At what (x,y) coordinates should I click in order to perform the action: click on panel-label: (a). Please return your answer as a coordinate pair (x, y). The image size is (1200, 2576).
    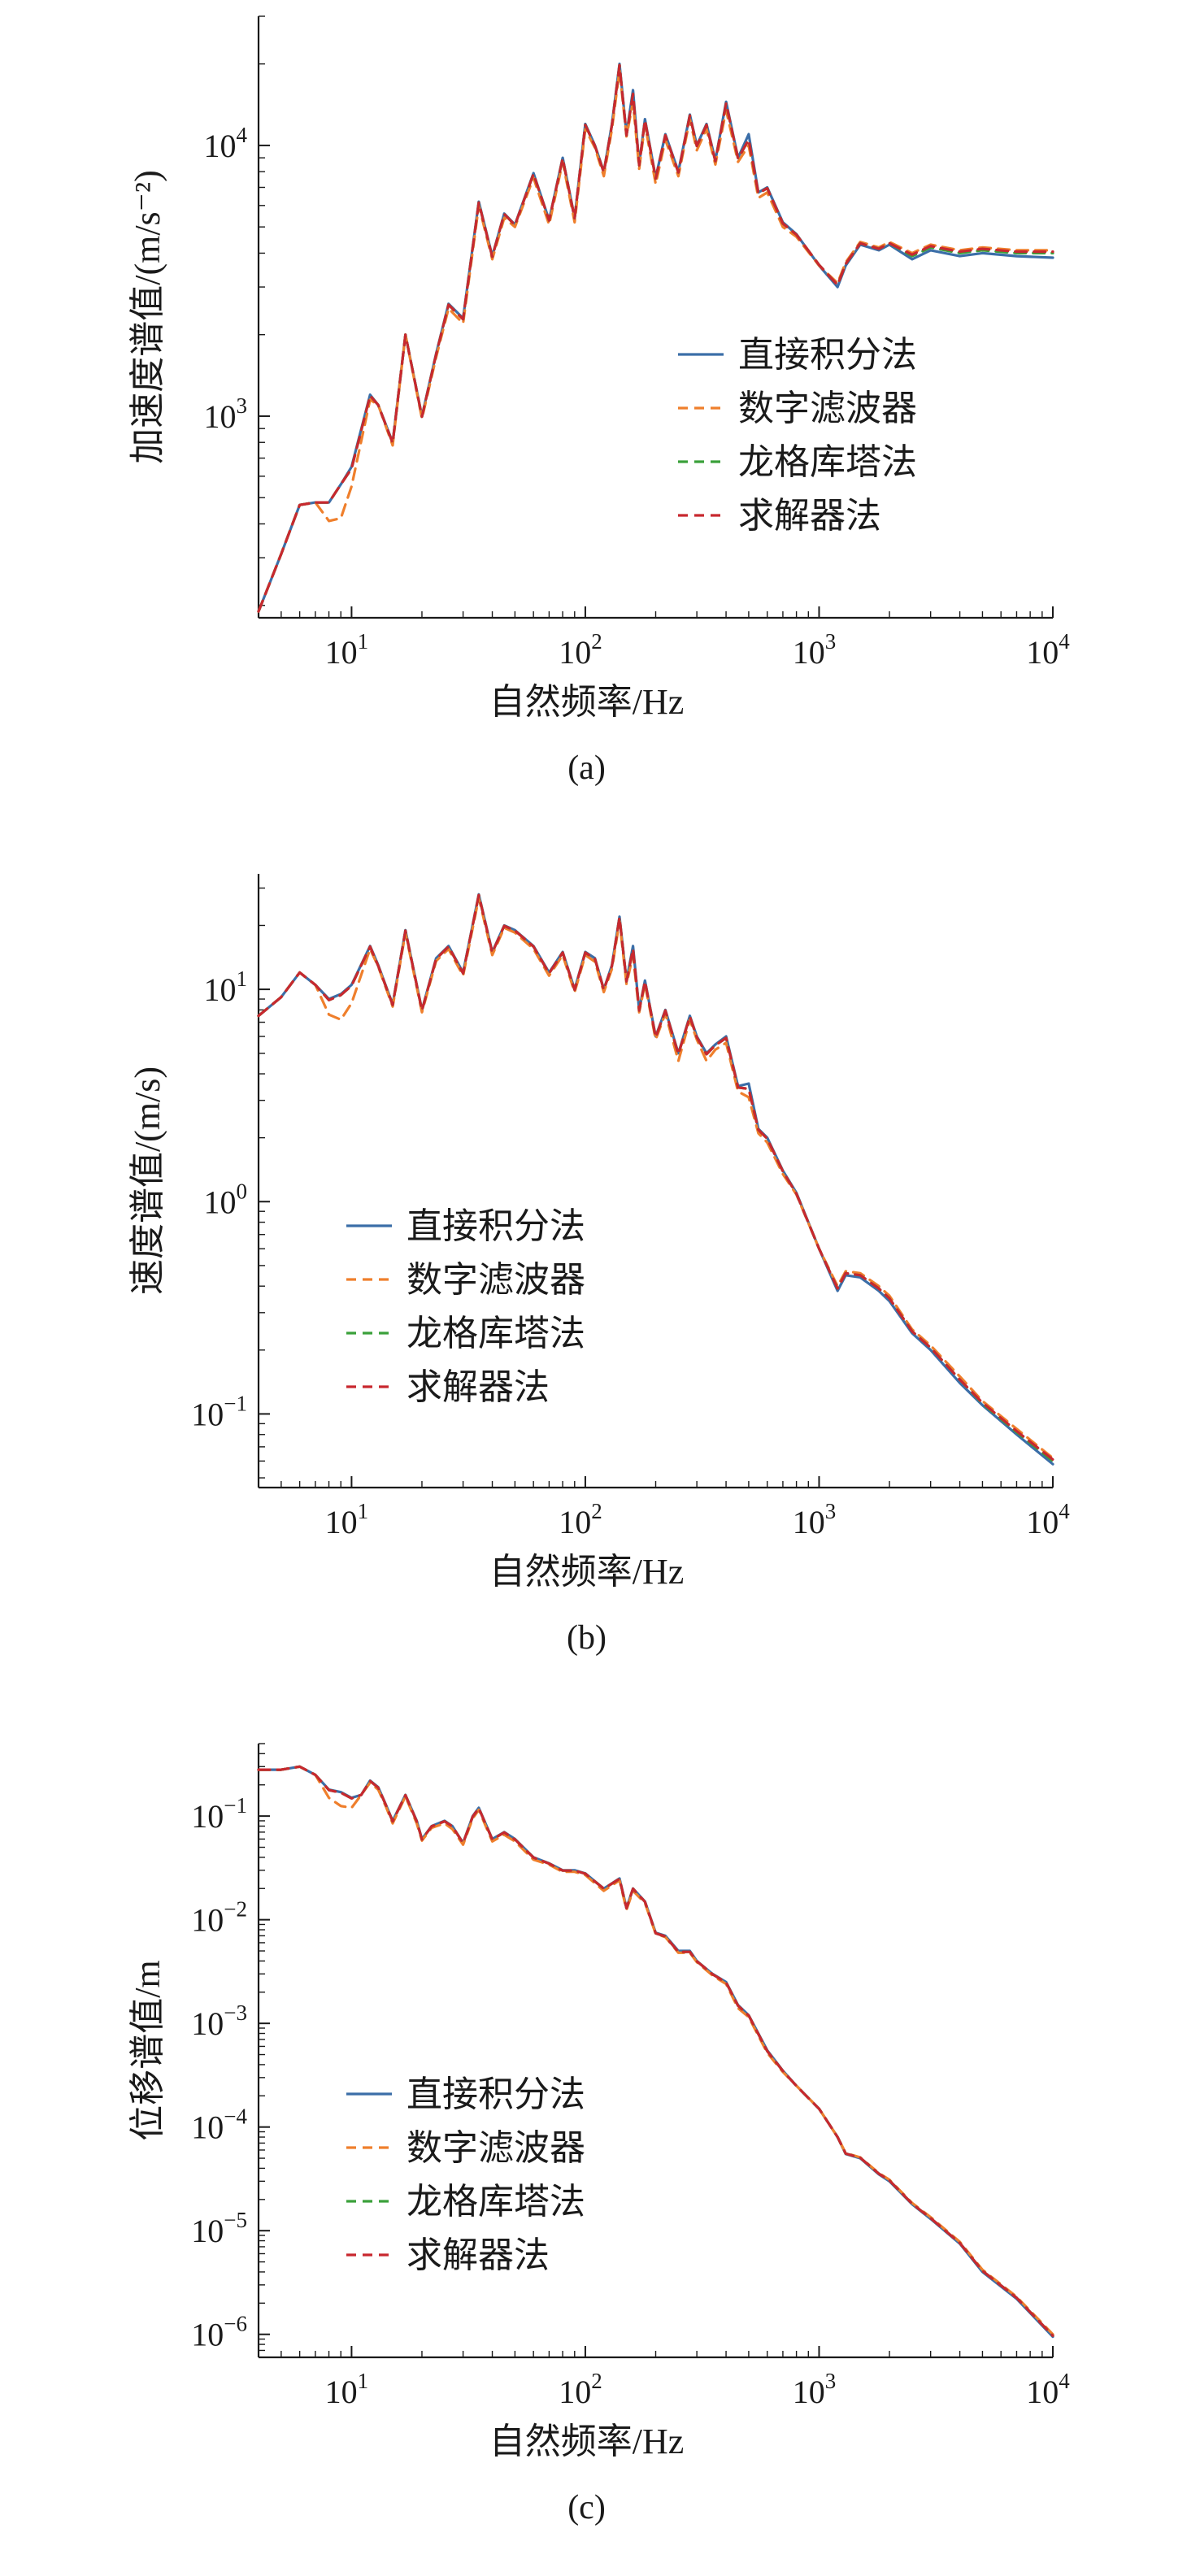
    Looking at the image, I should click on (586, 768).